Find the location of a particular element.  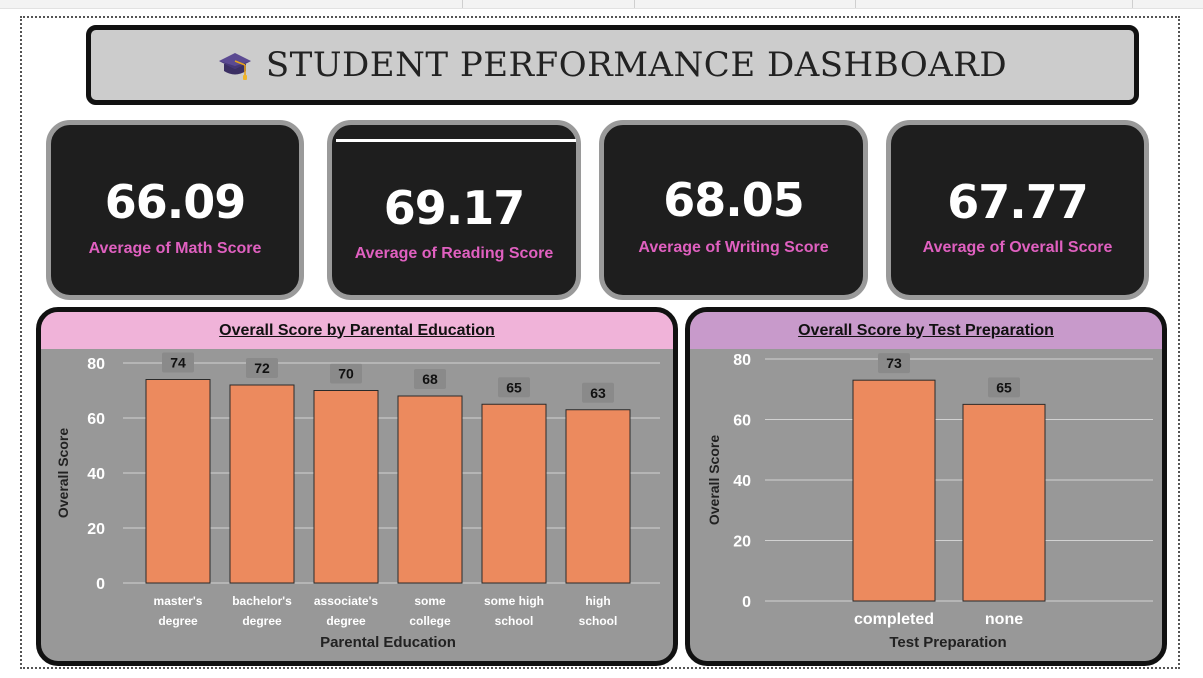

kpi-value: 66.09 is located at coordinates (175, 202).